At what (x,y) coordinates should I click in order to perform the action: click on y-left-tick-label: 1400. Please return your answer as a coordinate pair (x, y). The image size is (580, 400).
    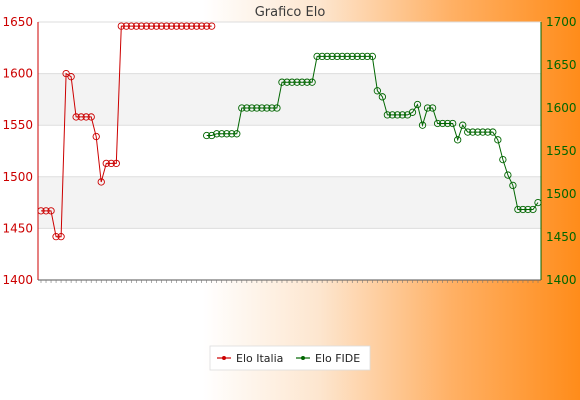
    Looking at the image, I should click on (17, 280).